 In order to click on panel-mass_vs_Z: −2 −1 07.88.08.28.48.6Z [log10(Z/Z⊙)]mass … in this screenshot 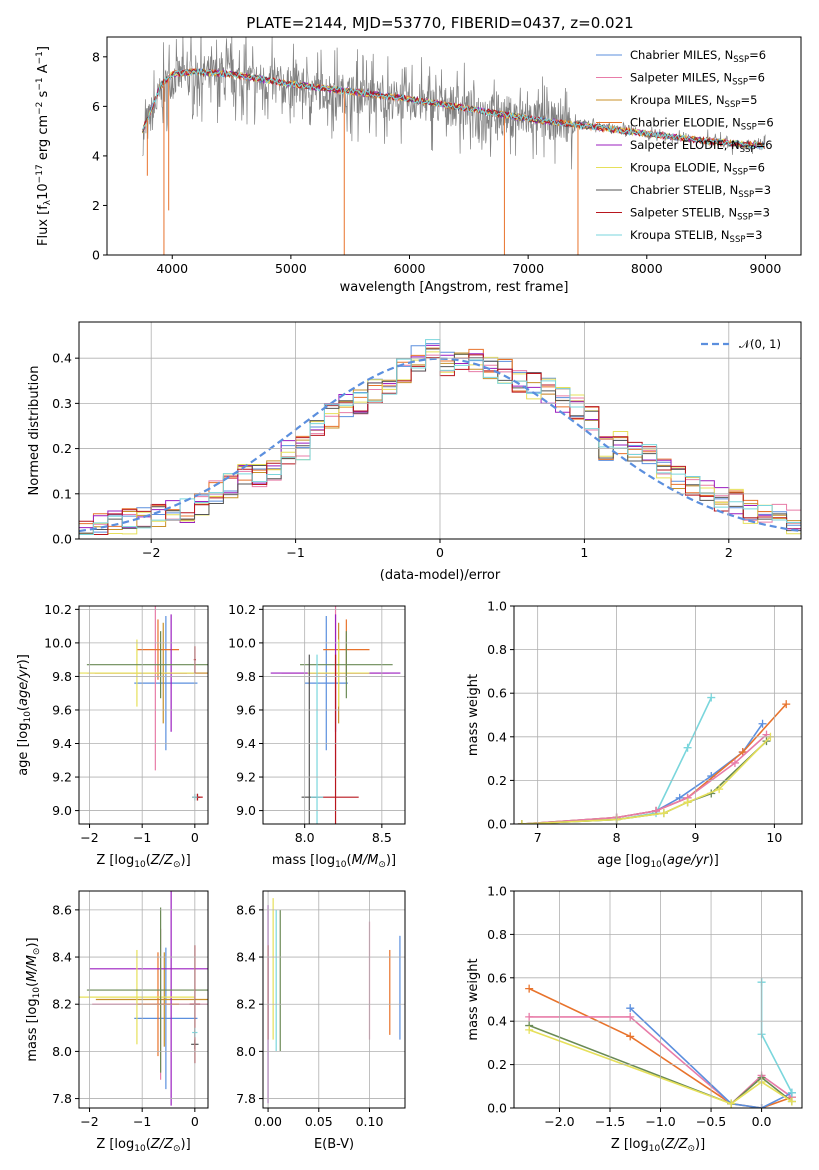, I will do `click(117, 1022)`.